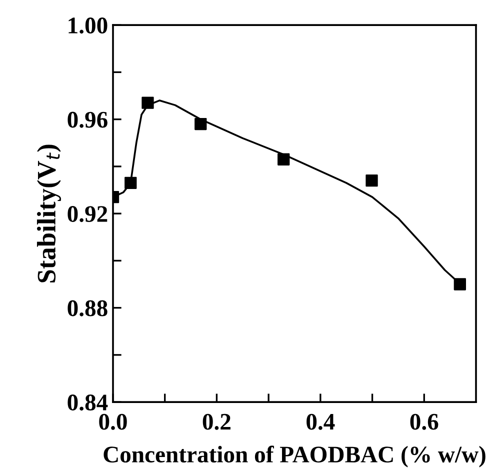  I want to click on y-tick-label: 0.92, so click(88, 214).